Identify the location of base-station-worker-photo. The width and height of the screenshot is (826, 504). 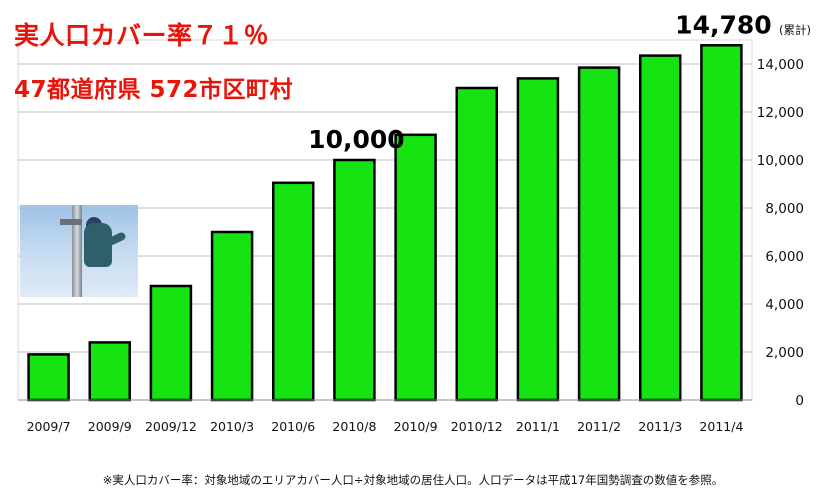
(79, 251).